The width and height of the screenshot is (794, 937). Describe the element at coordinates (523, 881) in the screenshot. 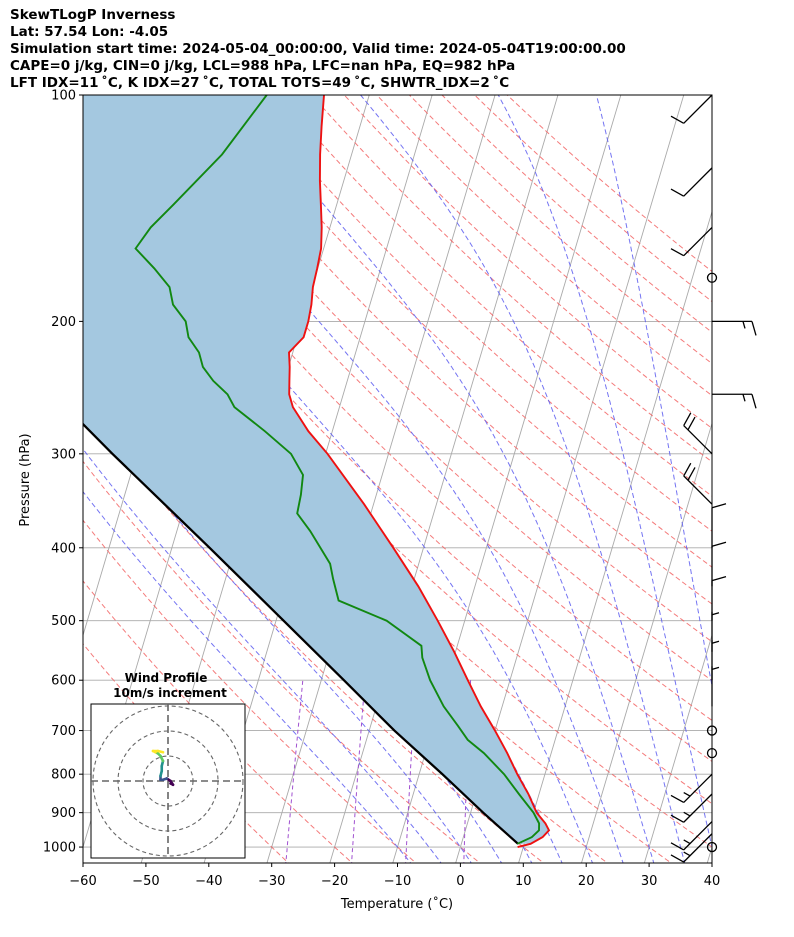

I see `x-tick-label: 10` at that location.